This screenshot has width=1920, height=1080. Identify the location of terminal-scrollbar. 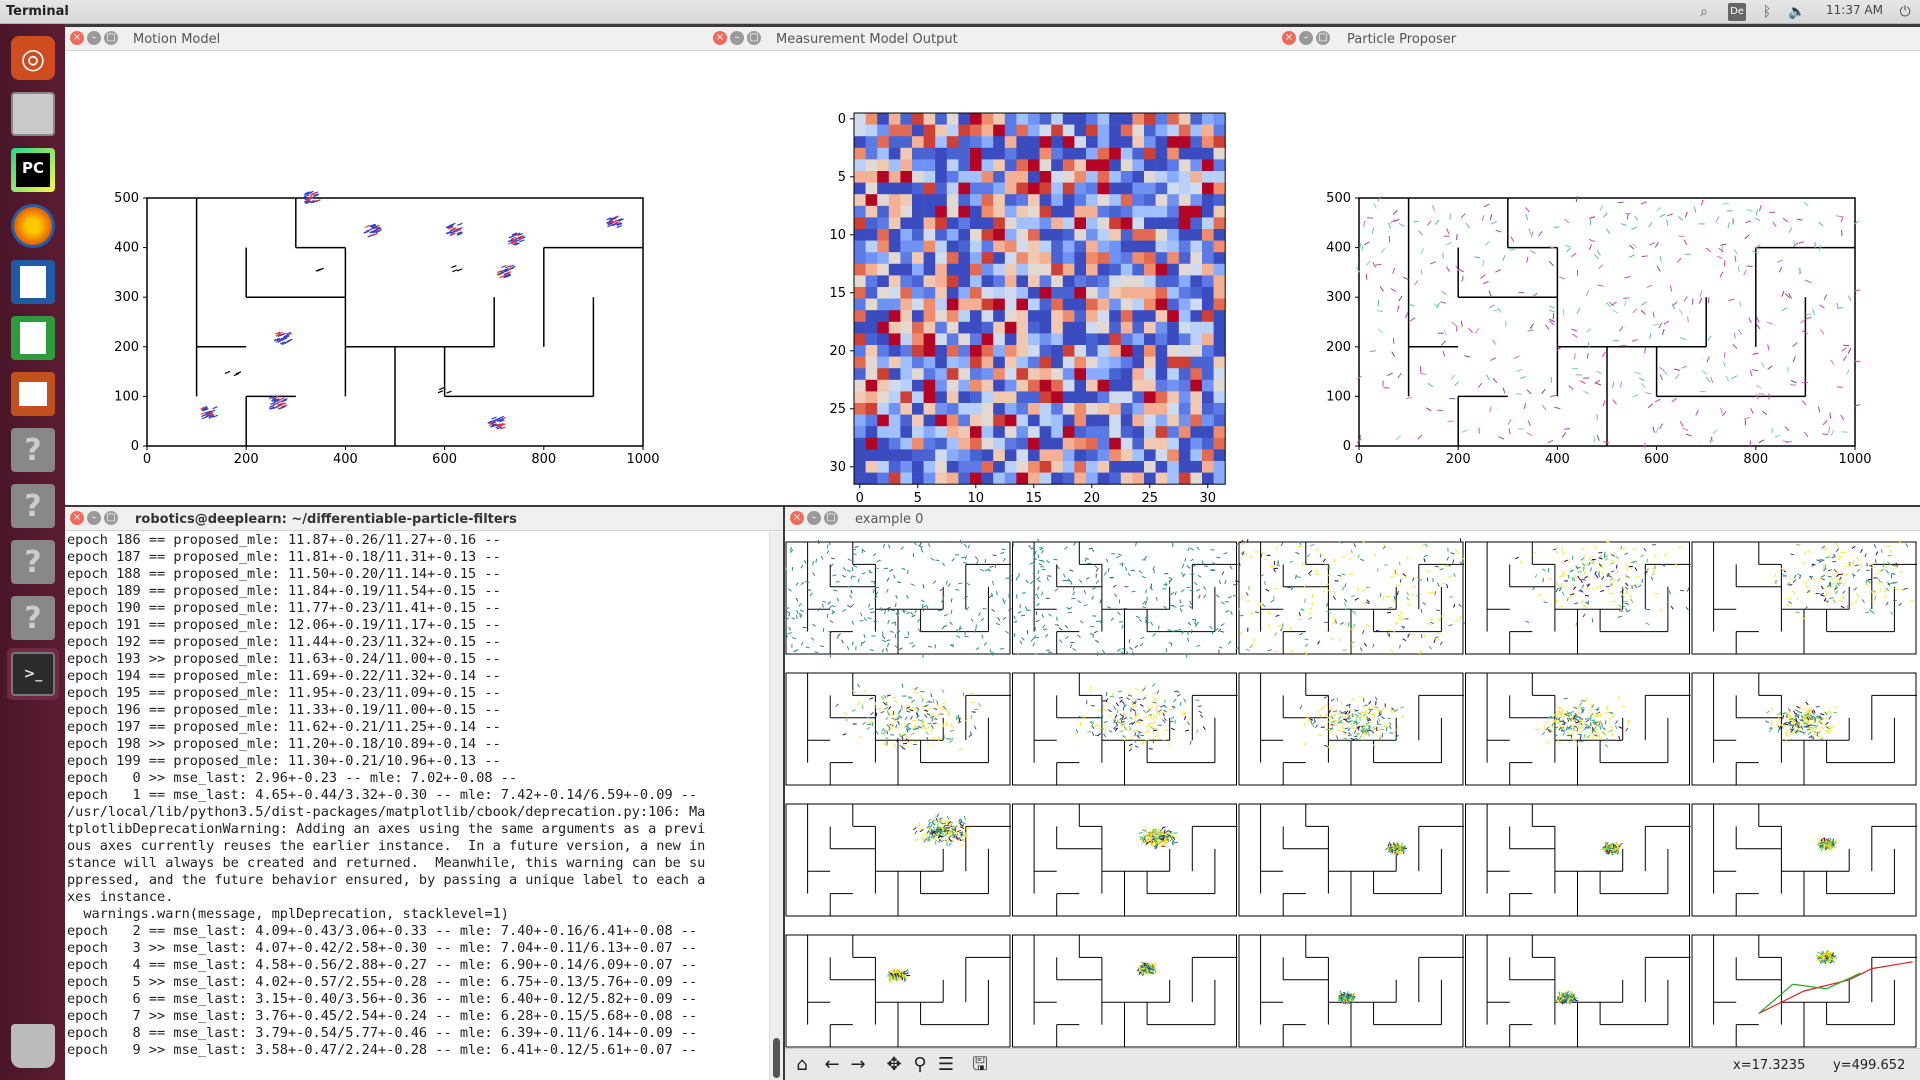
(776, 806).